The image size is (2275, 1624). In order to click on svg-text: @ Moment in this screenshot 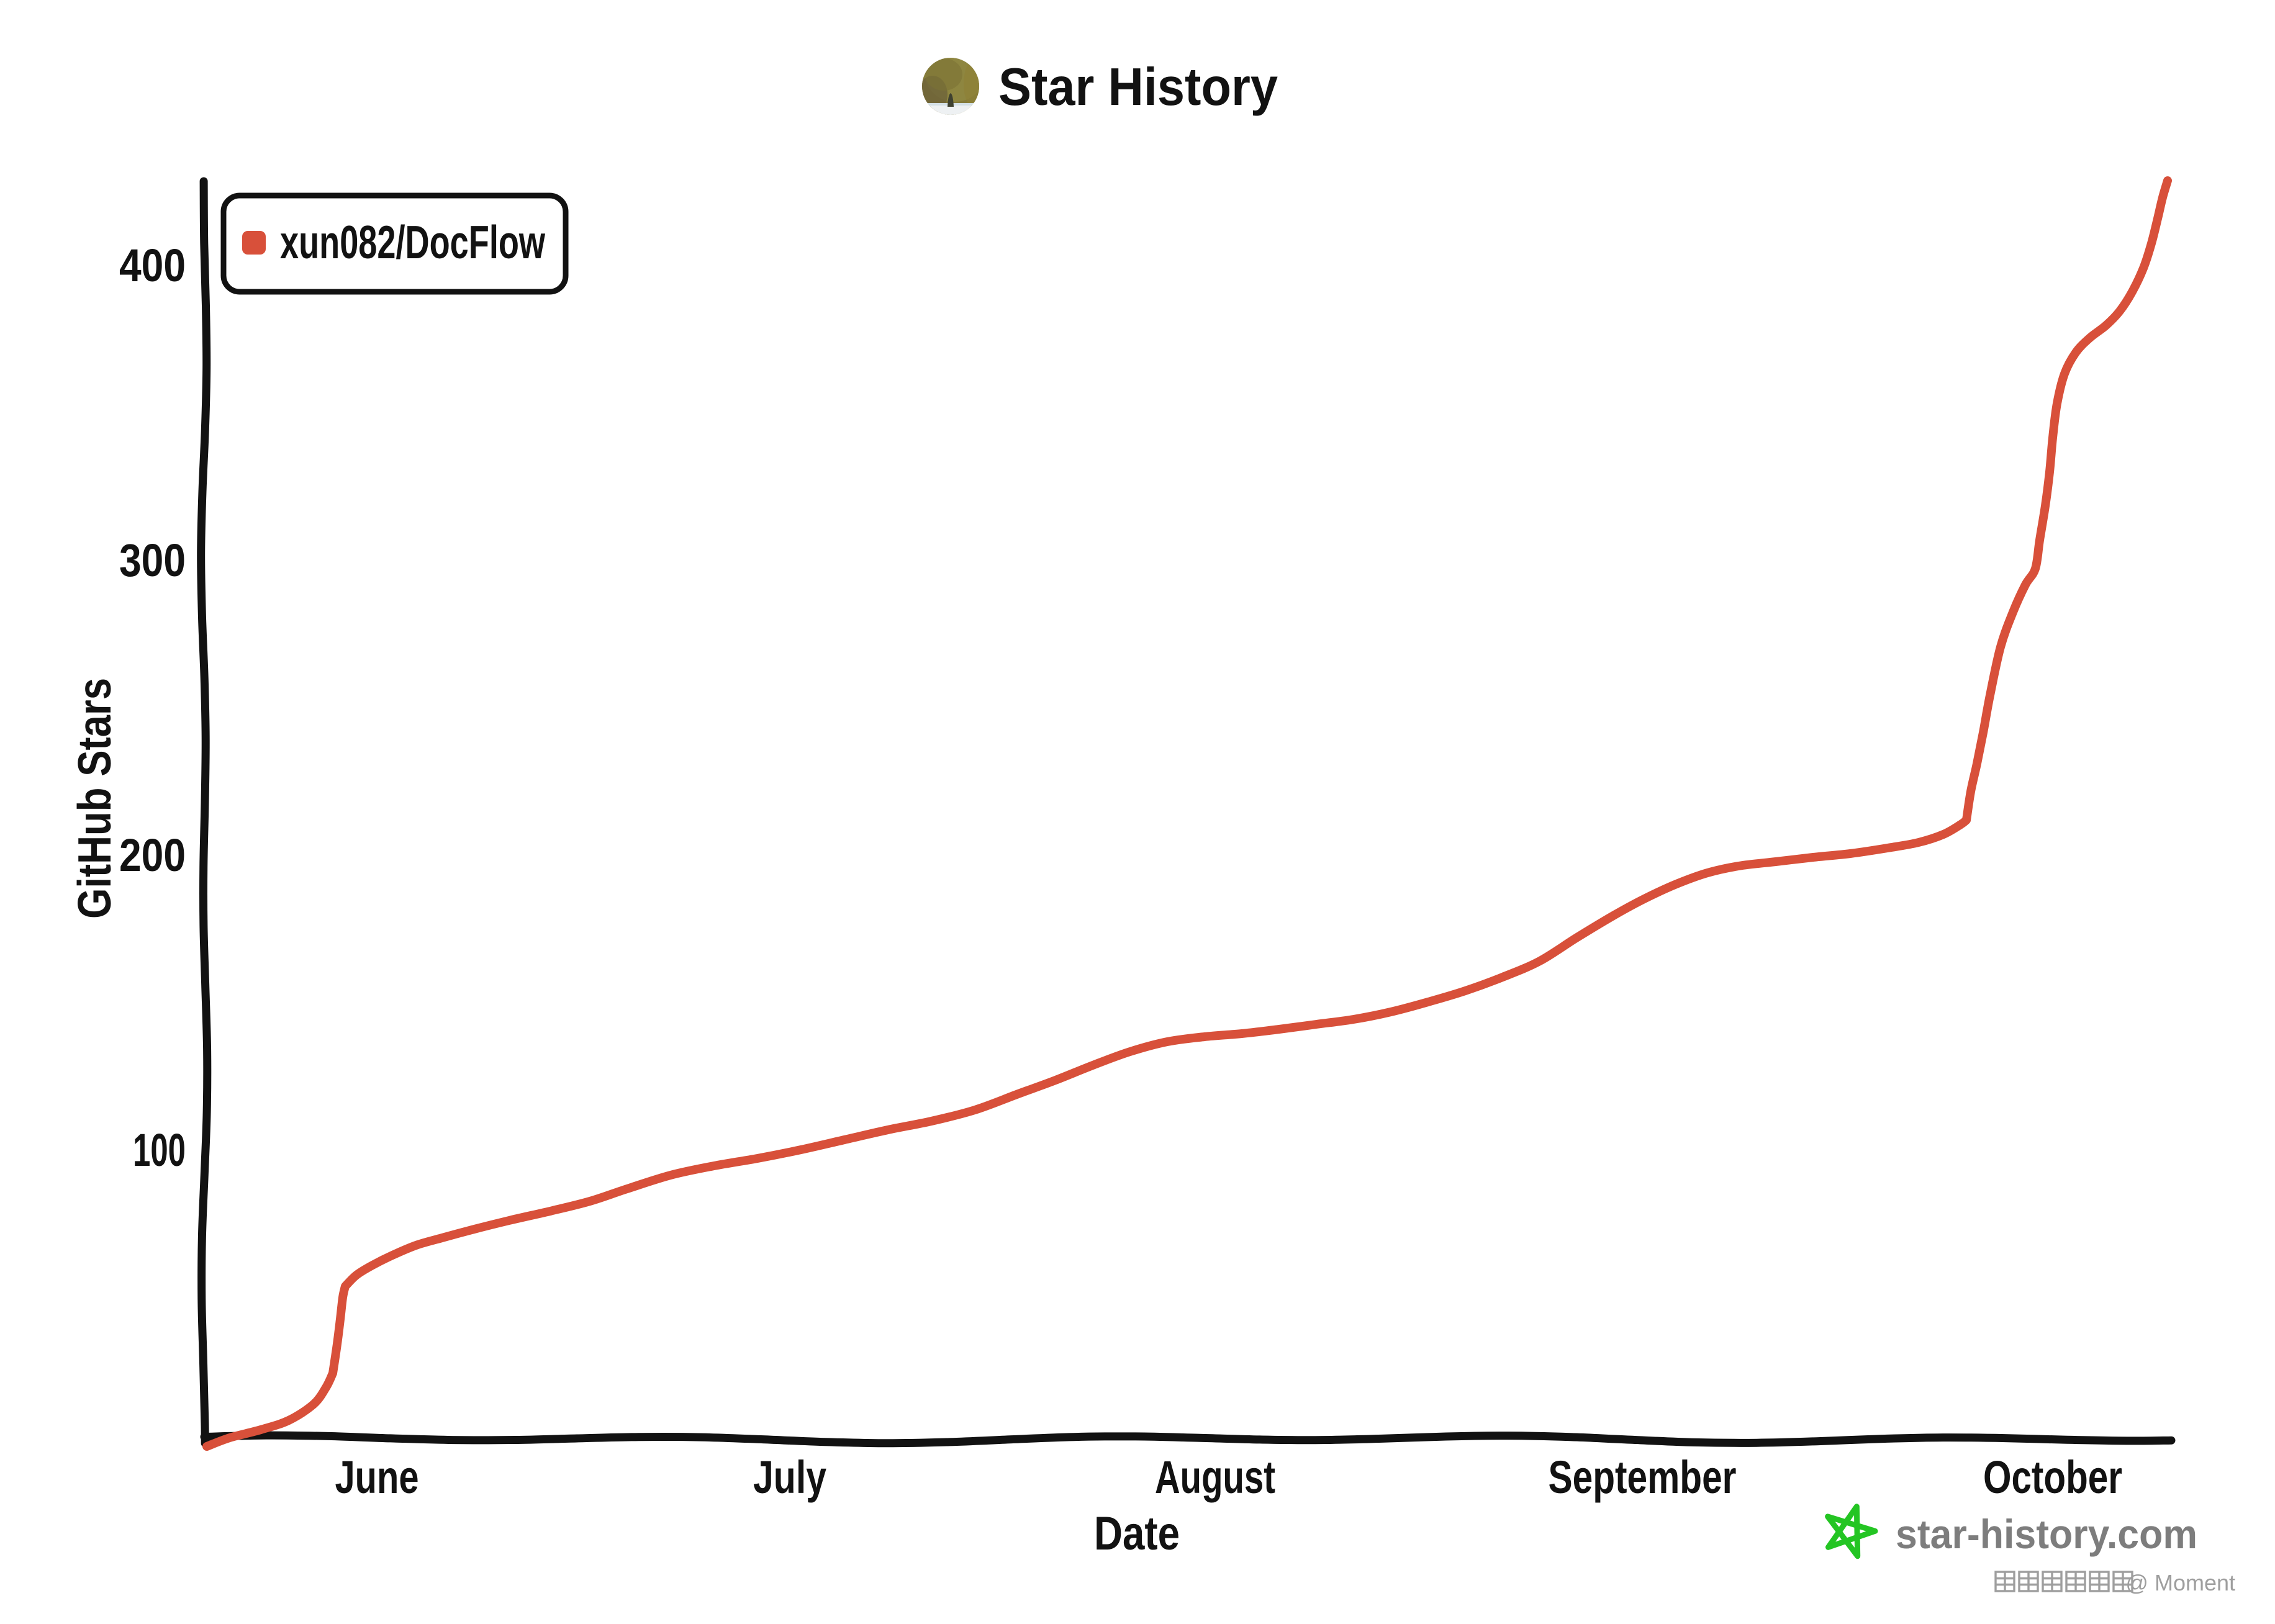, I will do `click(2180, 1582)`.